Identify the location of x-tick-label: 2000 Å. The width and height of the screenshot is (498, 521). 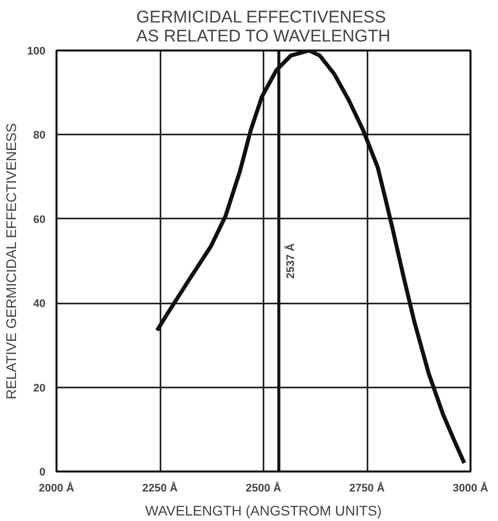
(56, 488).